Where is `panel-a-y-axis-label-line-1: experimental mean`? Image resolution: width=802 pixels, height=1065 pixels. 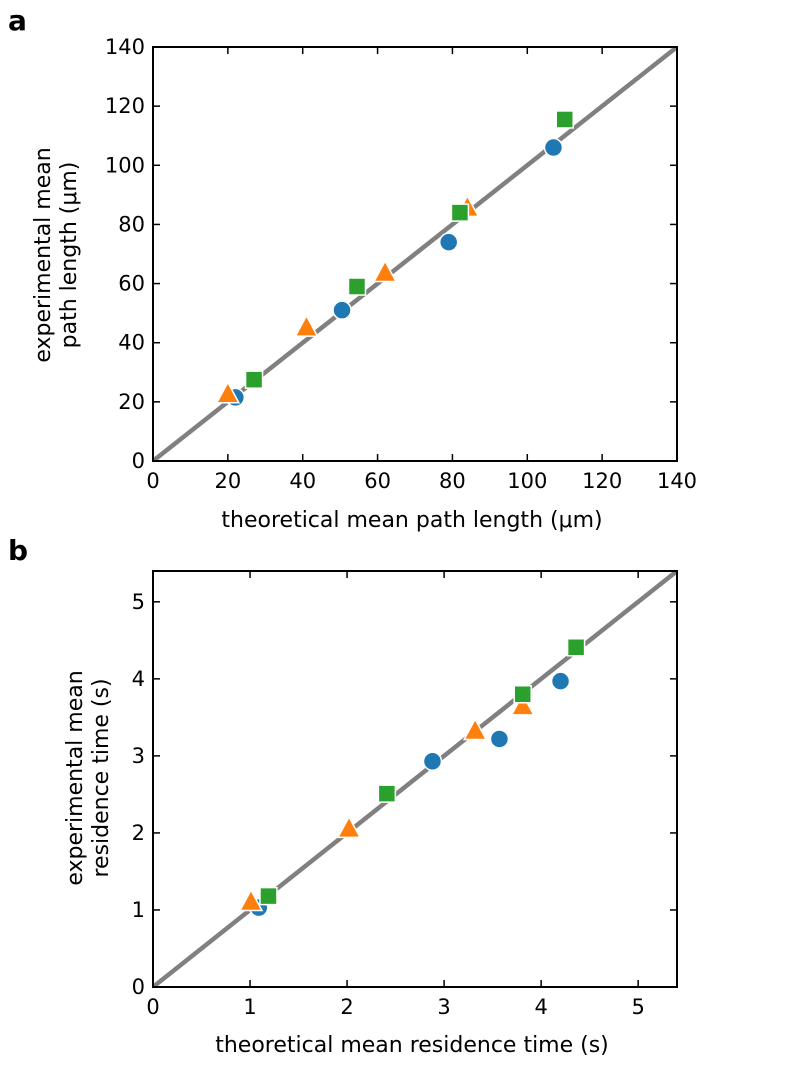
panel-a-y-axis-label-line-1: experimental mean is located at coordinates (43, 254).